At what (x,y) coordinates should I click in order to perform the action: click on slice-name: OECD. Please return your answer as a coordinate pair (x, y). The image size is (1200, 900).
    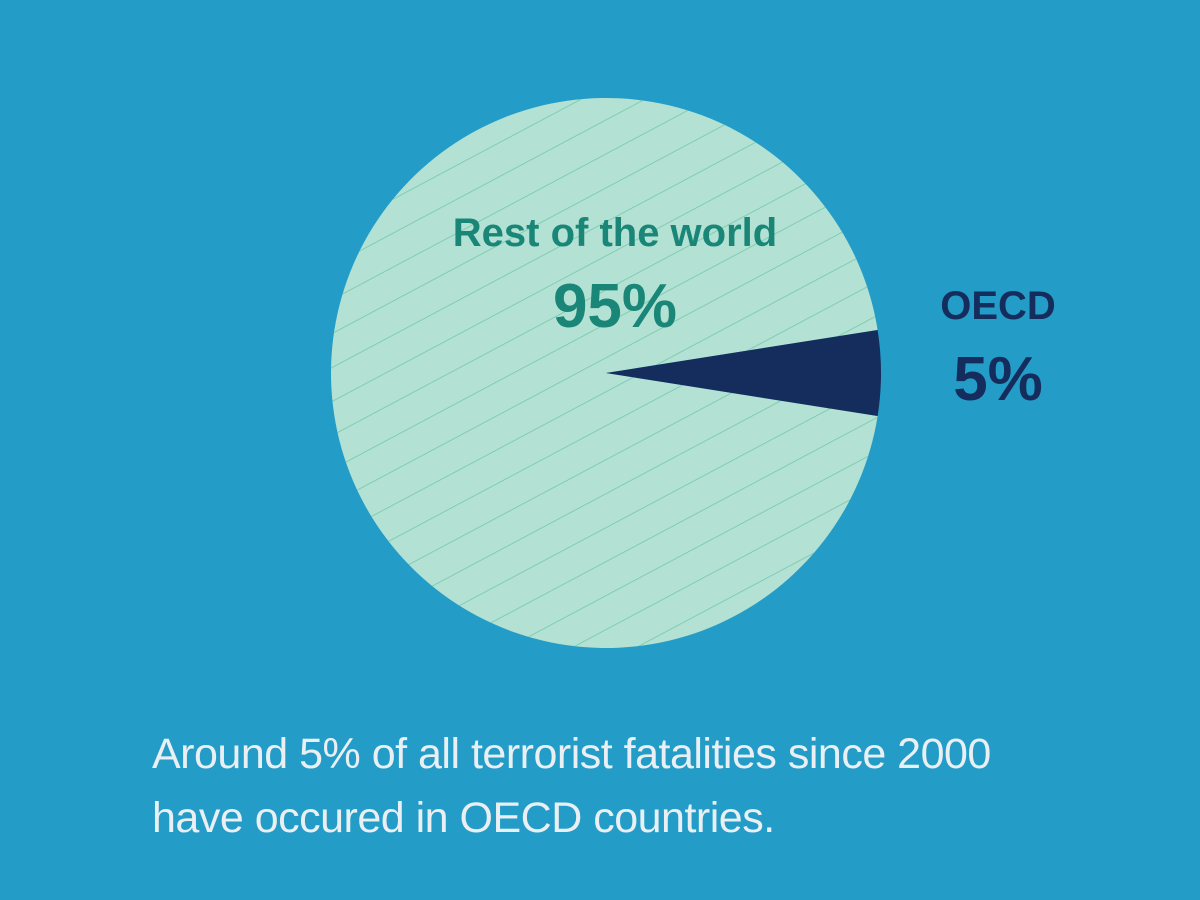
    Looking at the image, I should click on (998, 306).